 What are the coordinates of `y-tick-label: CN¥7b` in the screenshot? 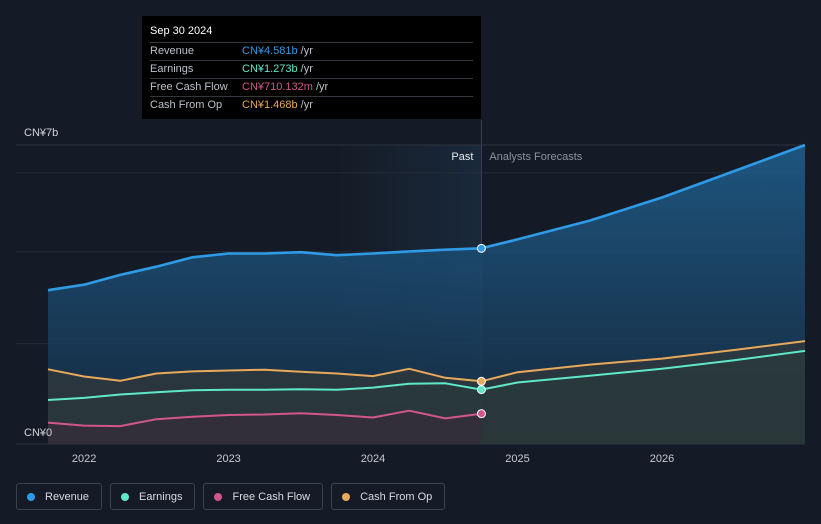 It's located at (41, 133).